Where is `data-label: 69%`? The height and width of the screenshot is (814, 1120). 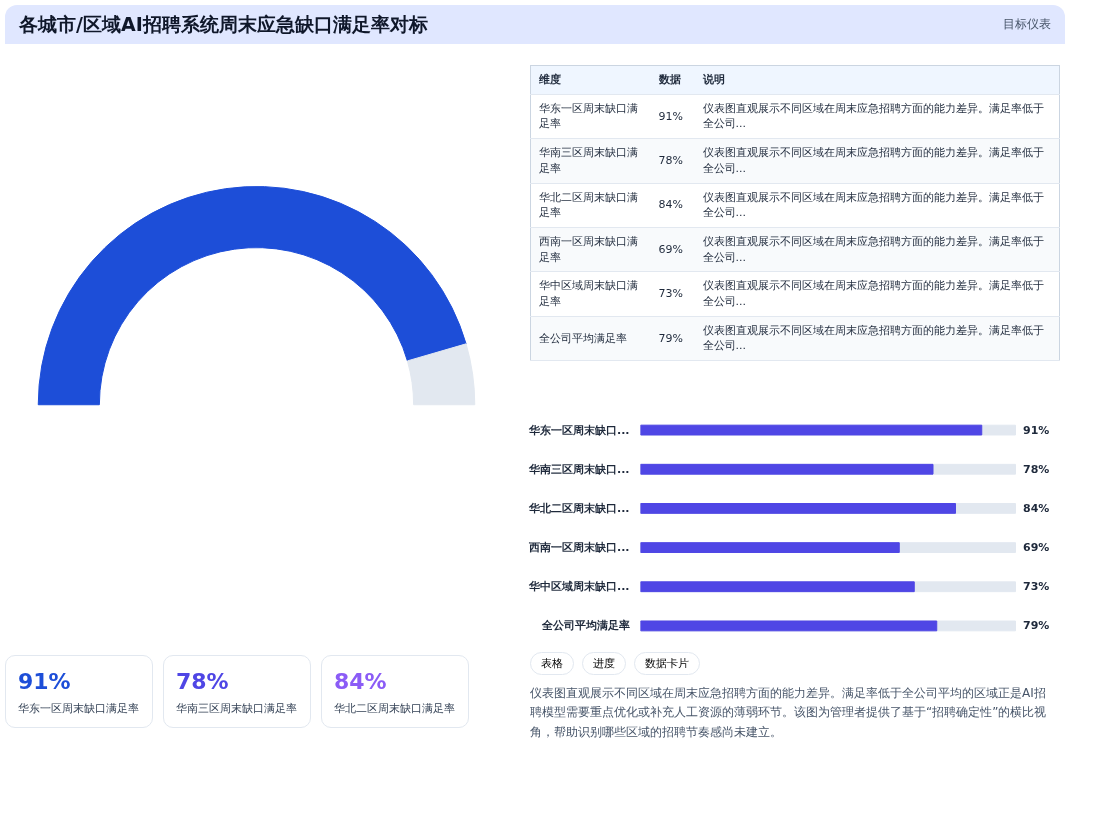
data-label: 69% is located at coordinates (1036, 548).